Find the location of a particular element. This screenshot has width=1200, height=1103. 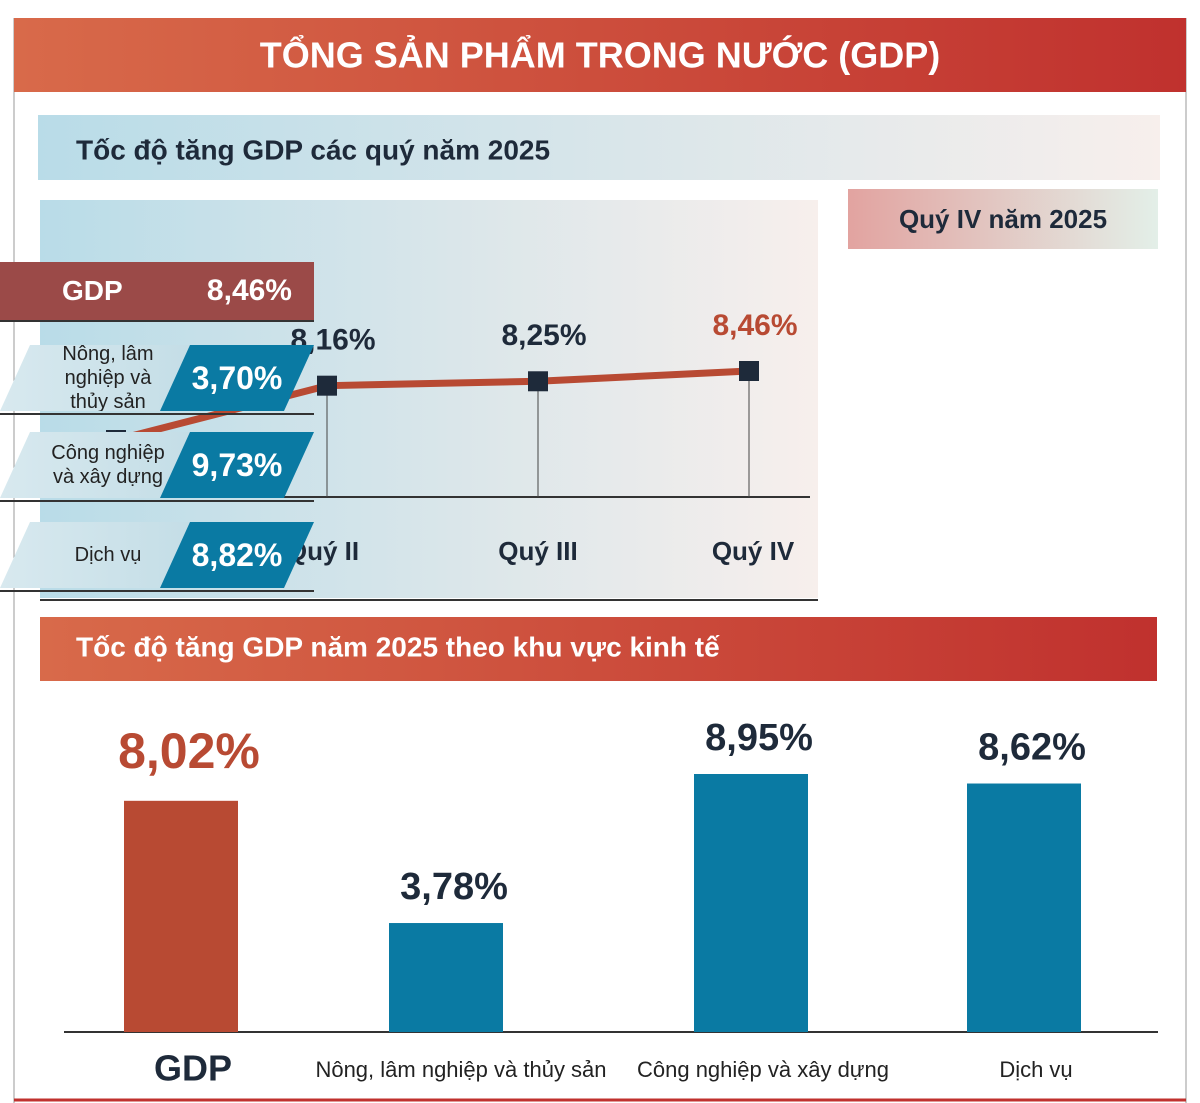

value-label: 3,78% is located at coordinates (454, 887).